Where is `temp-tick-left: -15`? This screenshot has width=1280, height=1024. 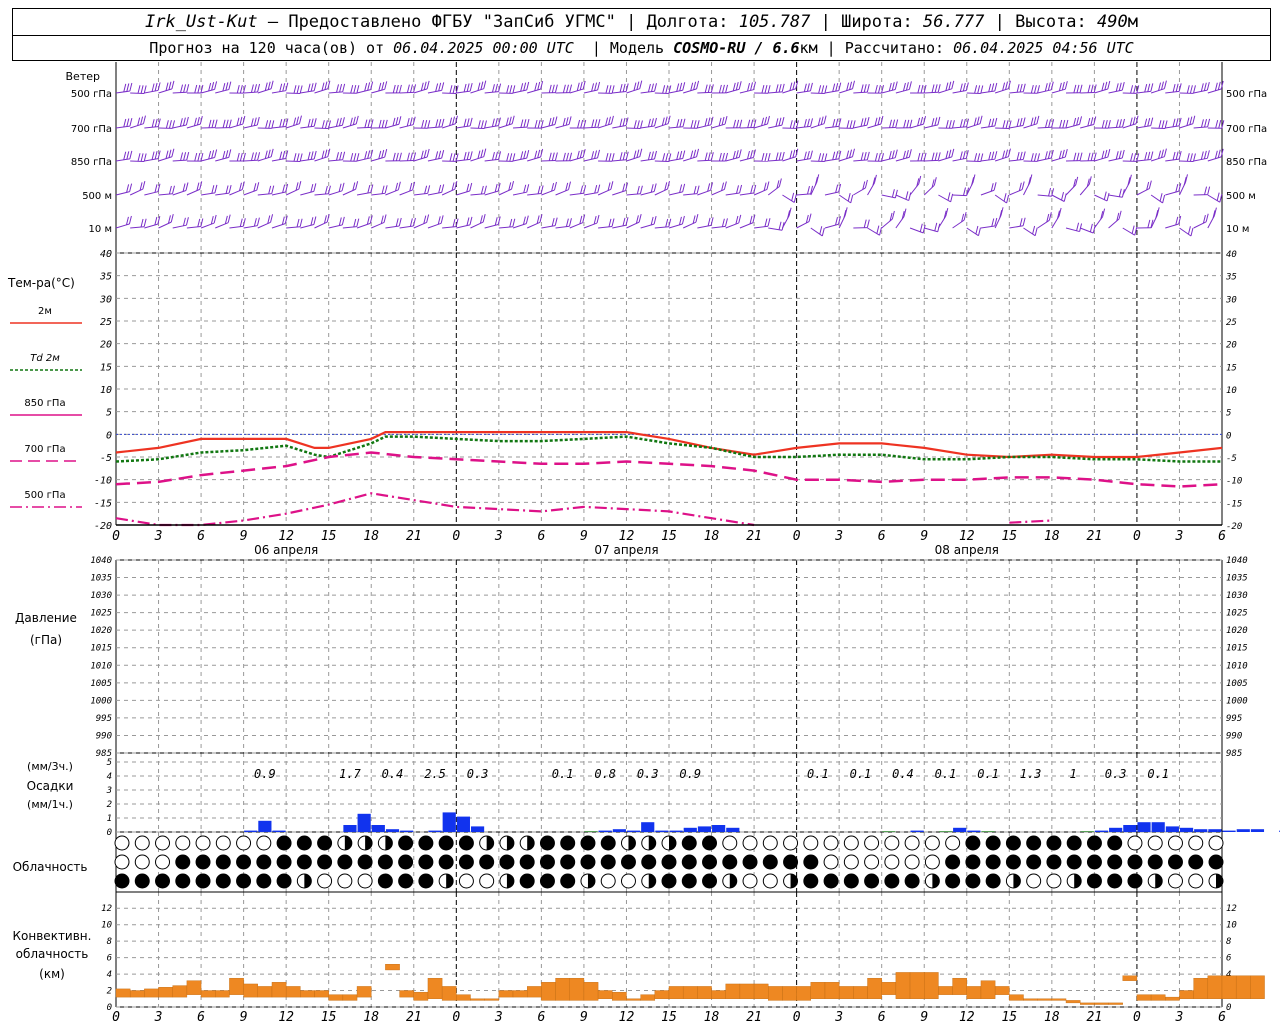 temp-tick-left: -15 is located at coordinates (103, 503).